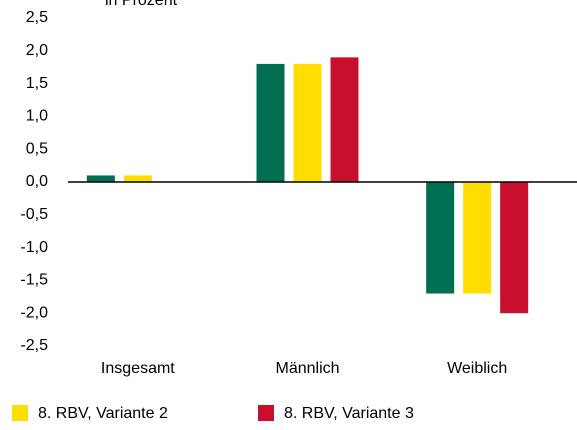 The image size is (577, 430). I want to click on x-tick-label: Weiblich, so click(477, 368).